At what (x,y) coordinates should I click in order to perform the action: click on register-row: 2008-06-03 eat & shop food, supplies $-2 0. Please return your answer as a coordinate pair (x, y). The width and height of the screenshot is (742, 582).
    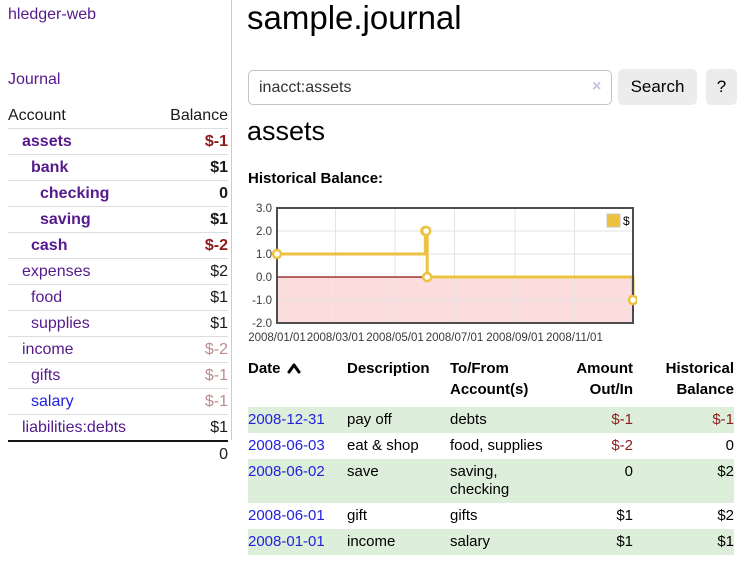
    Looking at the image, I should click on (491, 446).